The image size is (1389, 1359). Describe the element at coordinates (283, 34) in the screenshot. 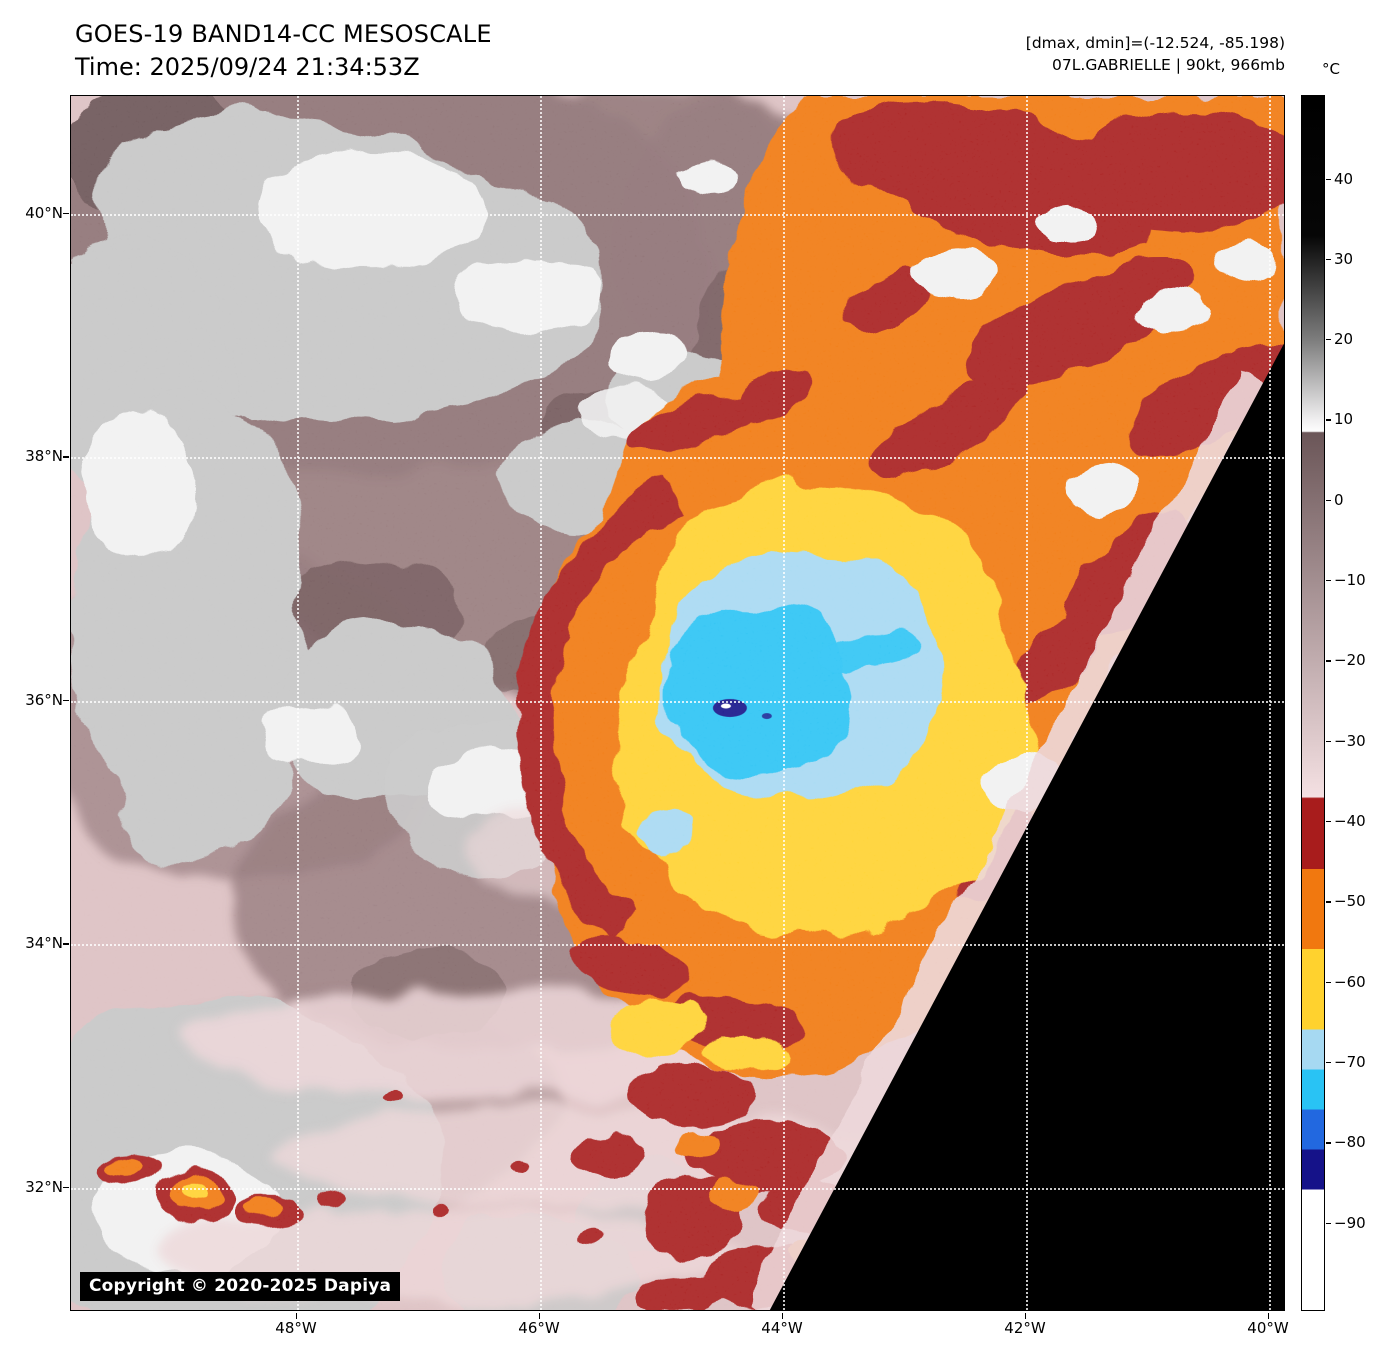

I see `figure-title: GOES-19 BAND14-CC MESOSCALE` at that location.